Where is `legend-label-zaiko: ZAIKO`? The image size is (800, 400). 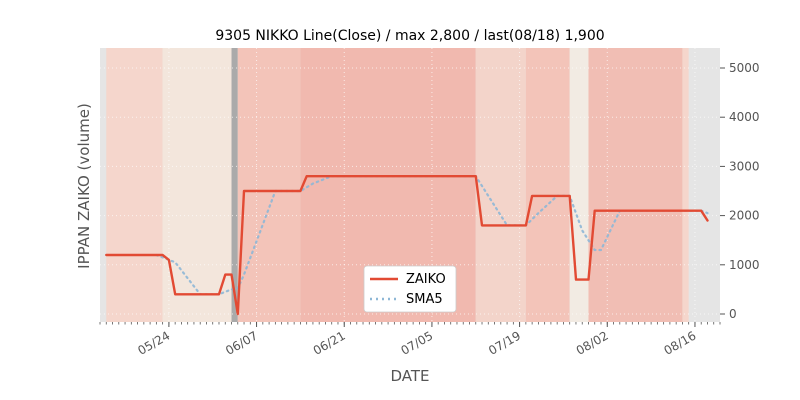 legend-label-zaiko: ZAIKO is located at coordinates (426, 279).